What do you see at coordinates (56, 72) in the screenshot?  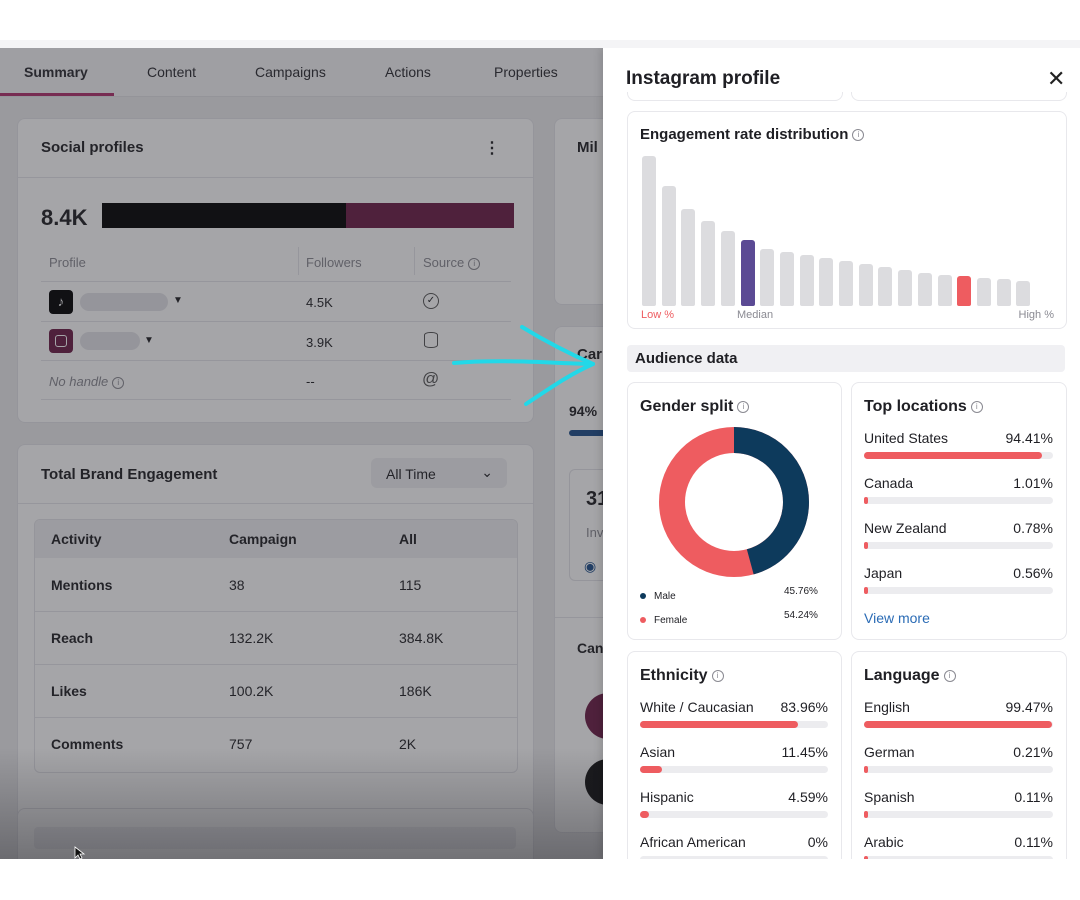 I see `tab-summary: Summary` at bounding box center [56, 72].